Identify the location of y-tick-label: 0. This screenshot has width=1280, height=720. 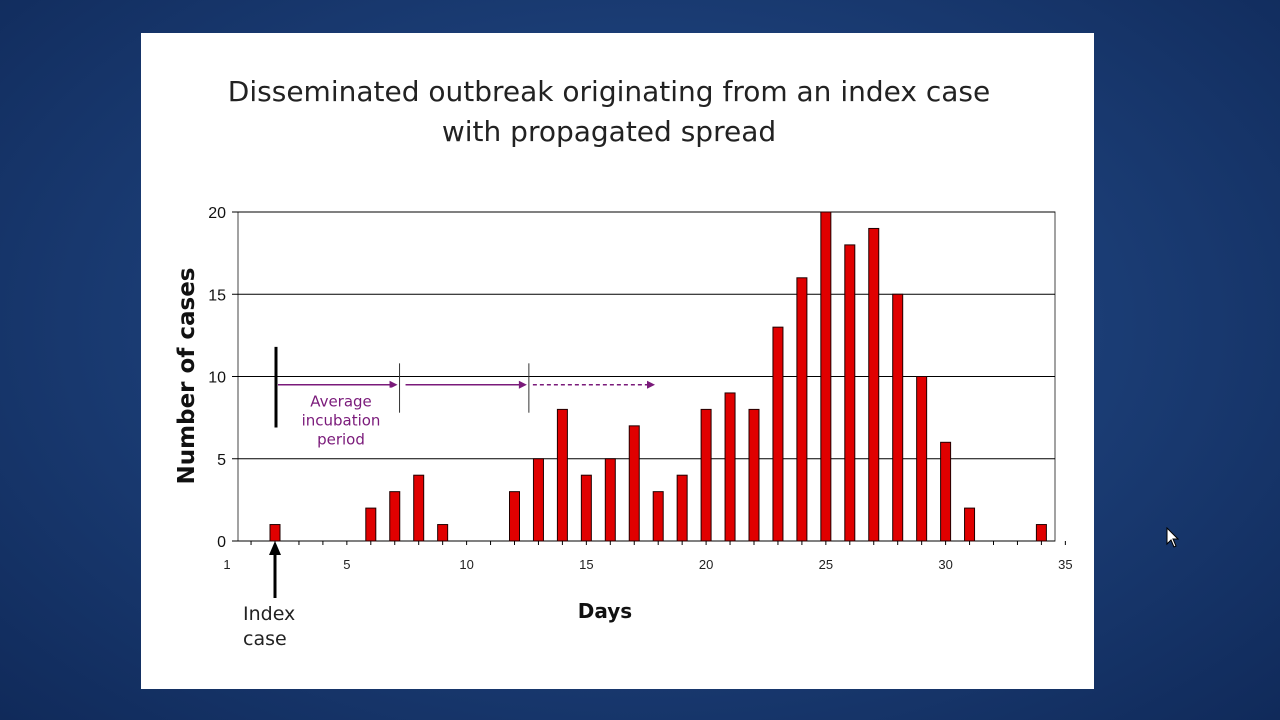
(221, 542).